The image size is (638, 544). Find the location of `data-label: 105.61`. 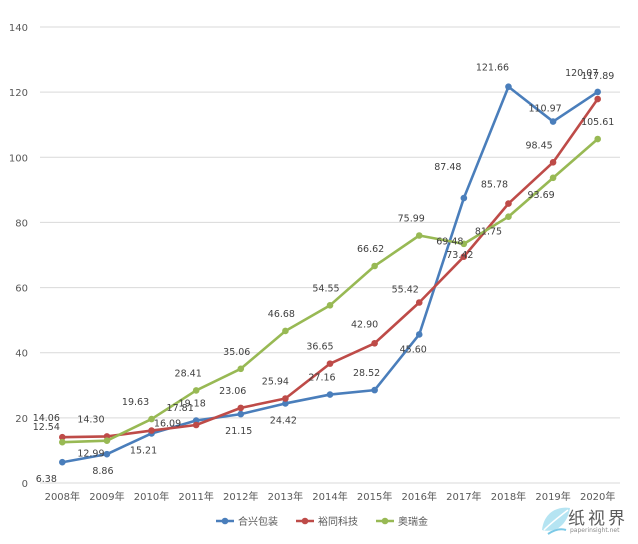

data-label: 105.61 is located at coordinates (597, 122).